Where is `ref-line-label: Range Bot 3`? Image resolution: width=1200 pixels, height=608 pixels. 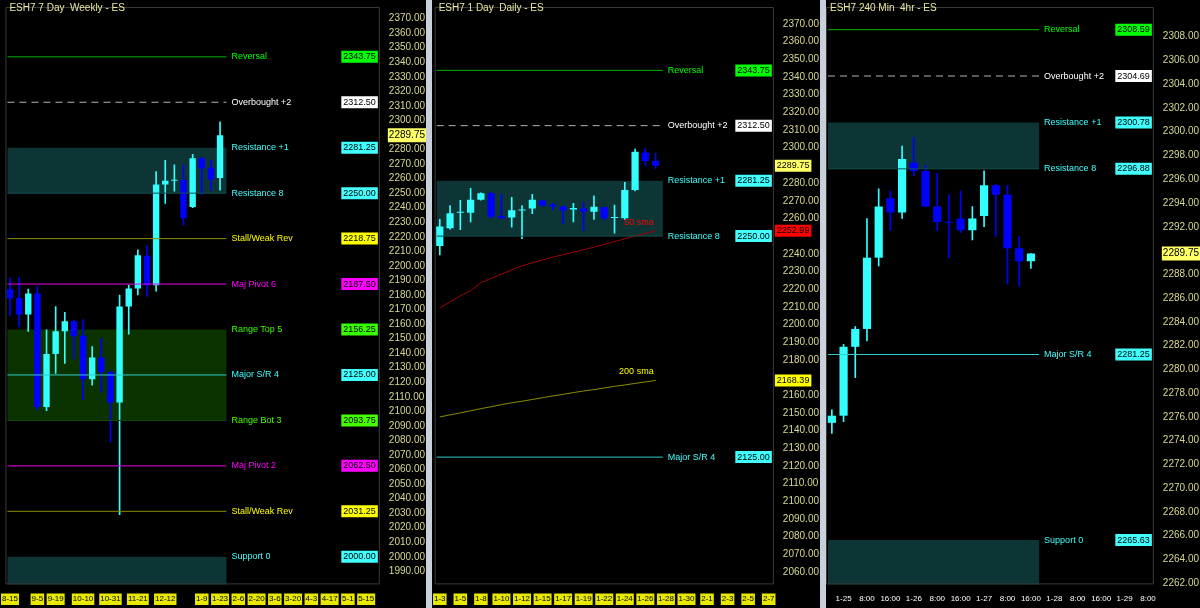
ref-line-label: Range Bot 3 is located at coordinates (256, 419).